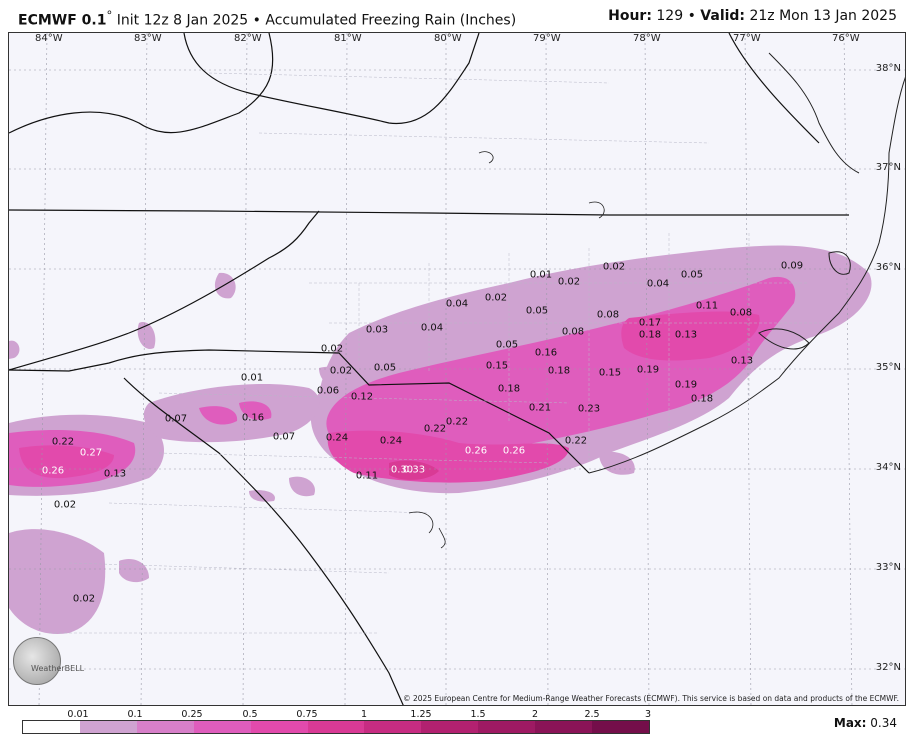 The image size is (913, 750). I want to click on legend-tick: 0.1, so click(135, 714).